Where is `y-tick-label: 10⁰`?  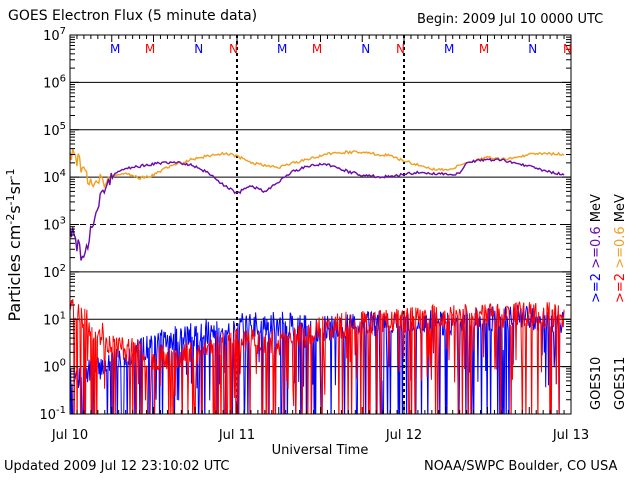 y-tick-label: 10⁰ is located at coordinates (54, 367).